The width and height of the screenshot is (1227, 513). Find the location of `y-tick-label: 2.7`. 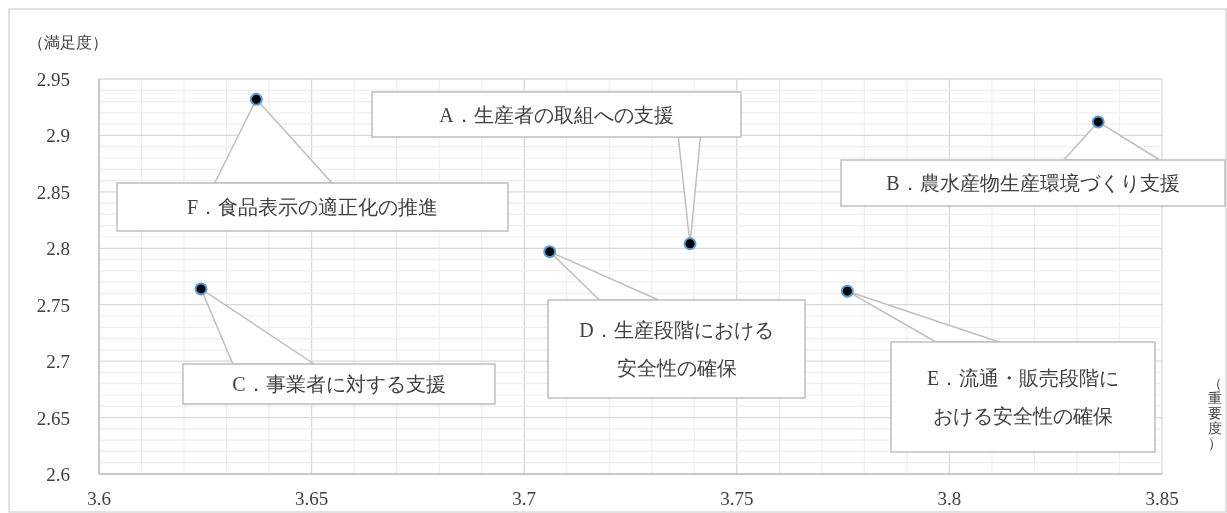

y-tick-label: 2.7 is located at coordinates (58, 362).